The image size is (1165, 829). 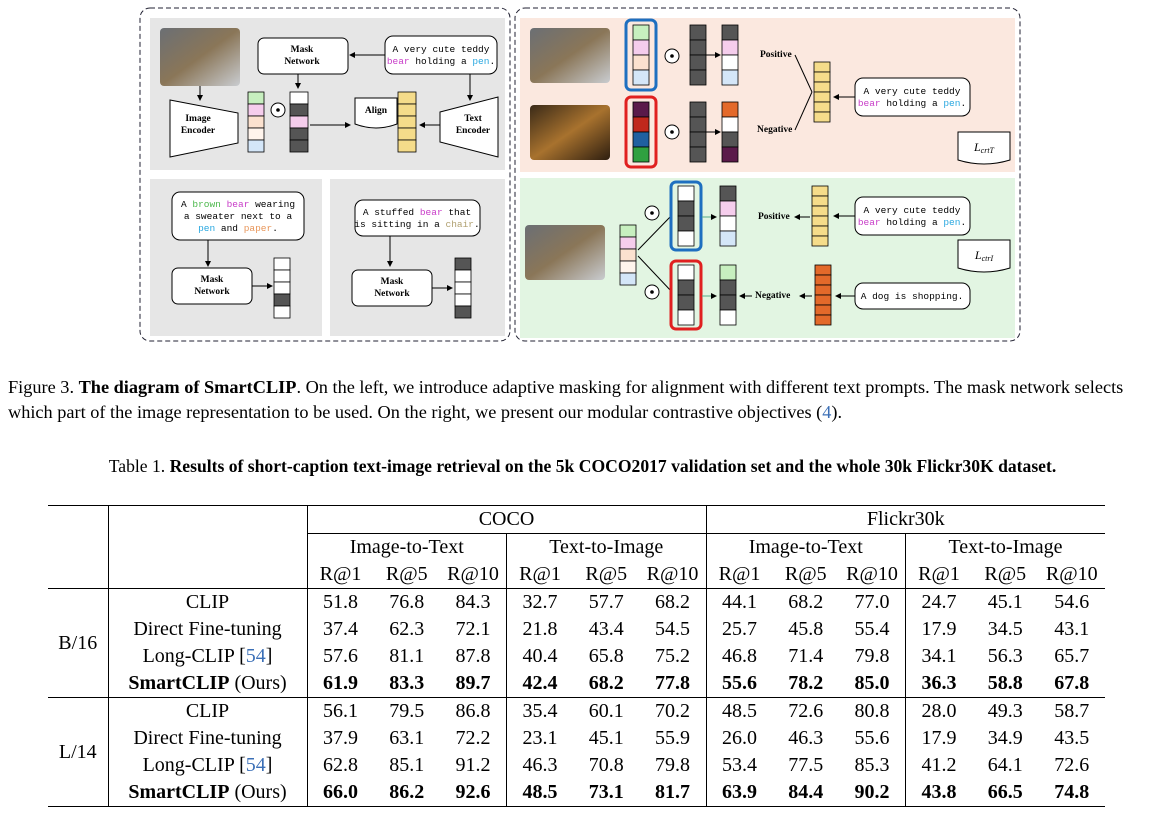 What do you see at coordinates (739, 765) in the screenshot?
I see `value: 53.4` at bounding box center [739, 765].